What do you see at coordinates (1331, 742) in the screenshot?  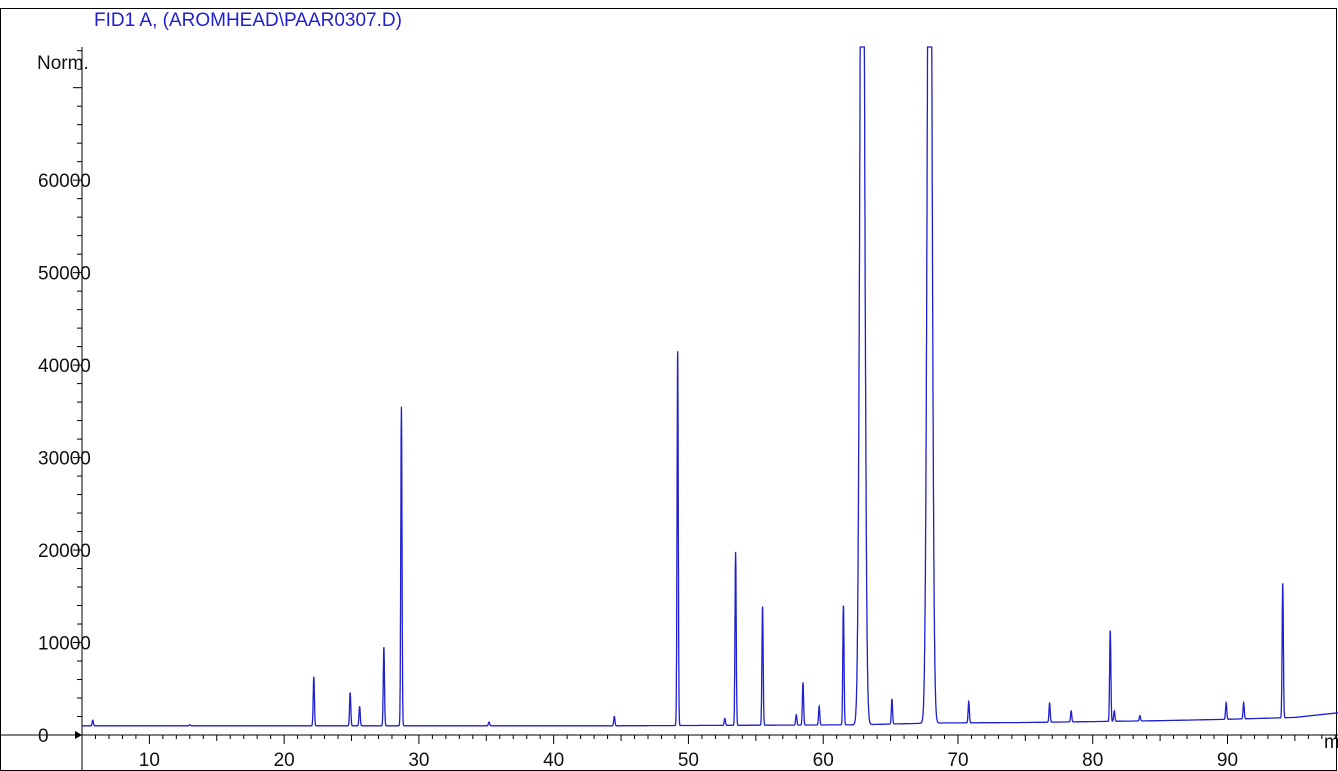 I see `x-axis-label: m` at bounding box center [1331, 742].